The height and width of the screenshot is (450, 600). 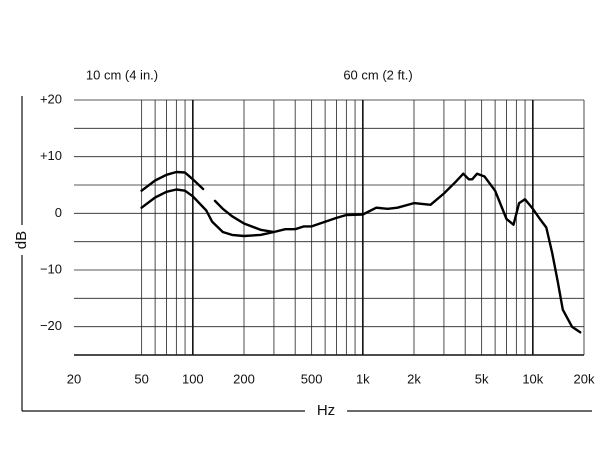 What do you see at coordinates (532, 378) in the screenshot?
I see `x-tick-label: 10k` at bounding box center [532, 378].